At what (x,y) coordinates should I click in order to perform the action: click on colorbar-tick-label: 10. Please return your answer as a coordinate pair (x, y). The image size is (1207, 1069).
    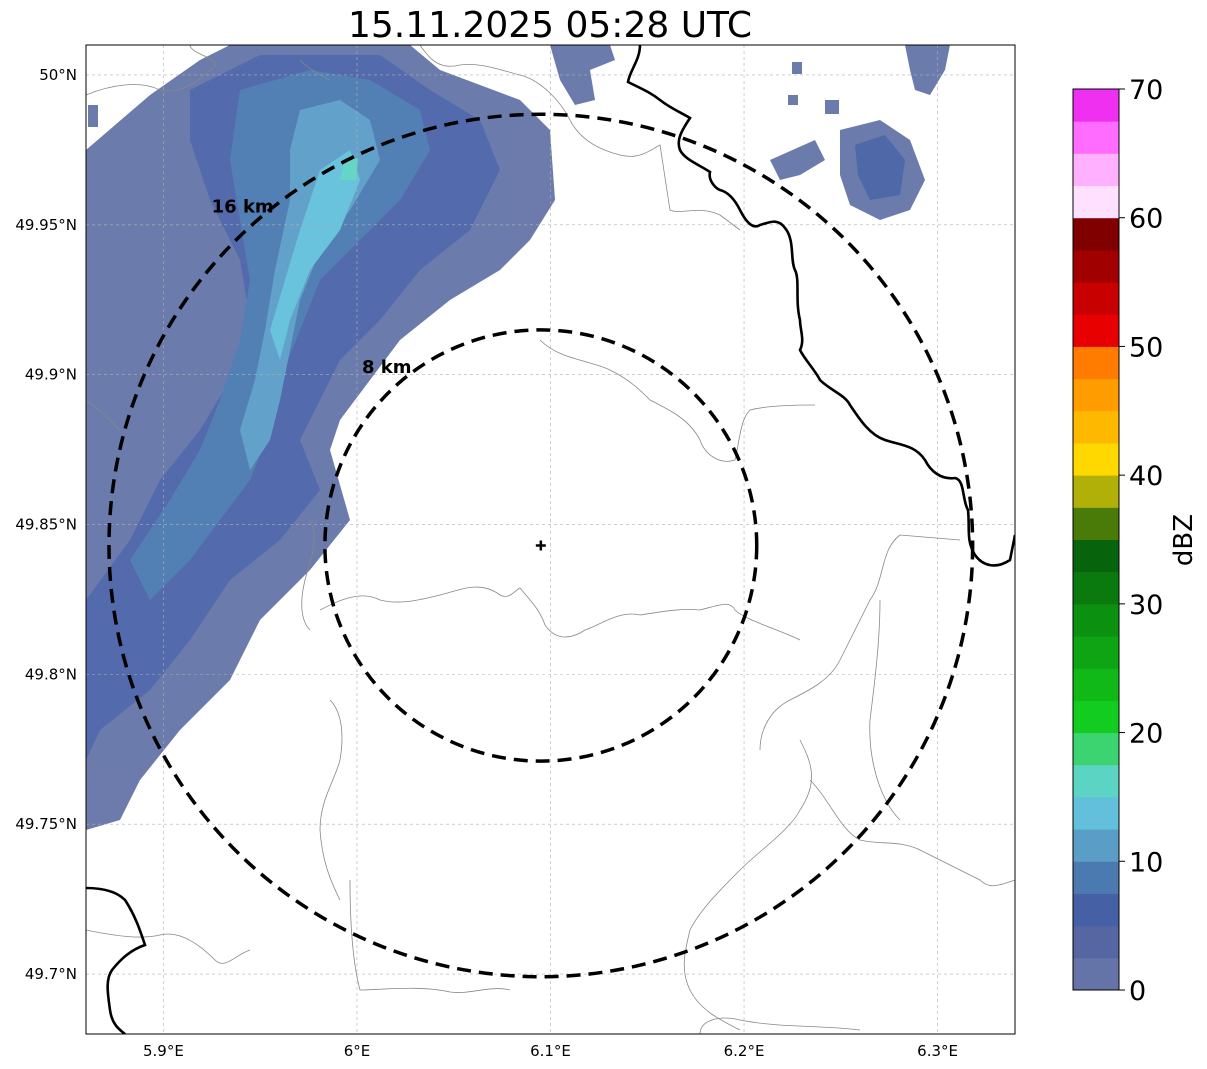
    Looking at the image, I should click on (1146, 862).